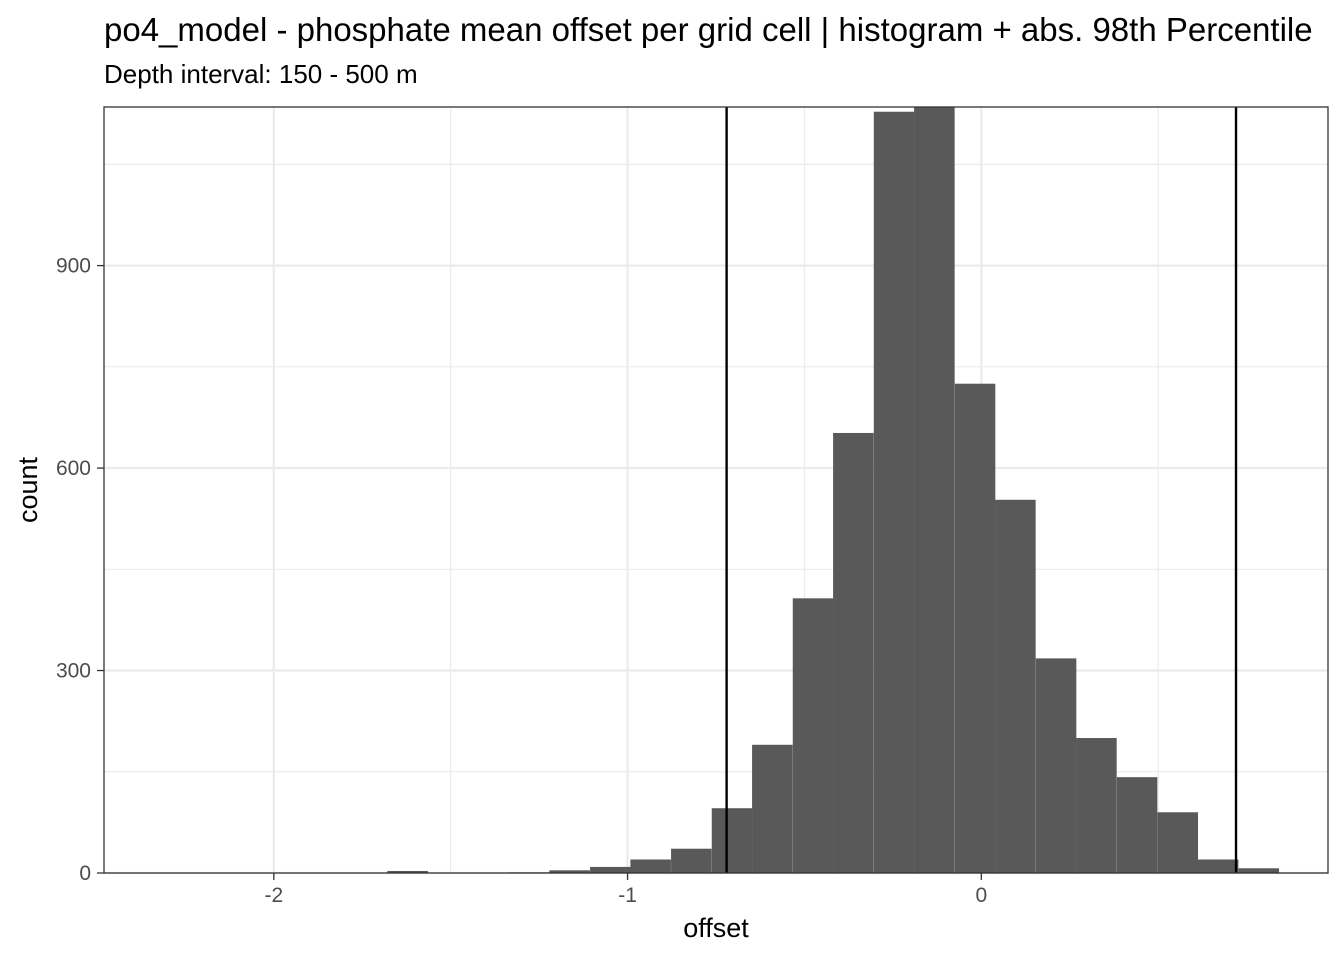  What do you see at coordinates (273, 895) in the screenshot?
I see `x-tick-label: -2` at bounding box center [273, 895].